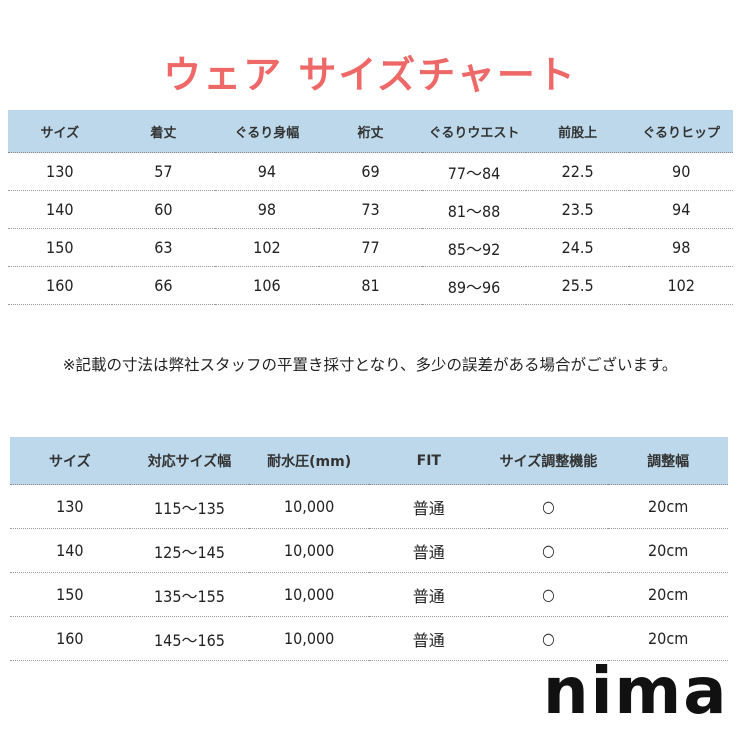  What do you see at coordinates (474, 209) in the screenshot?
I see `table-cell: 81～88` at bounding box center [474, 209].